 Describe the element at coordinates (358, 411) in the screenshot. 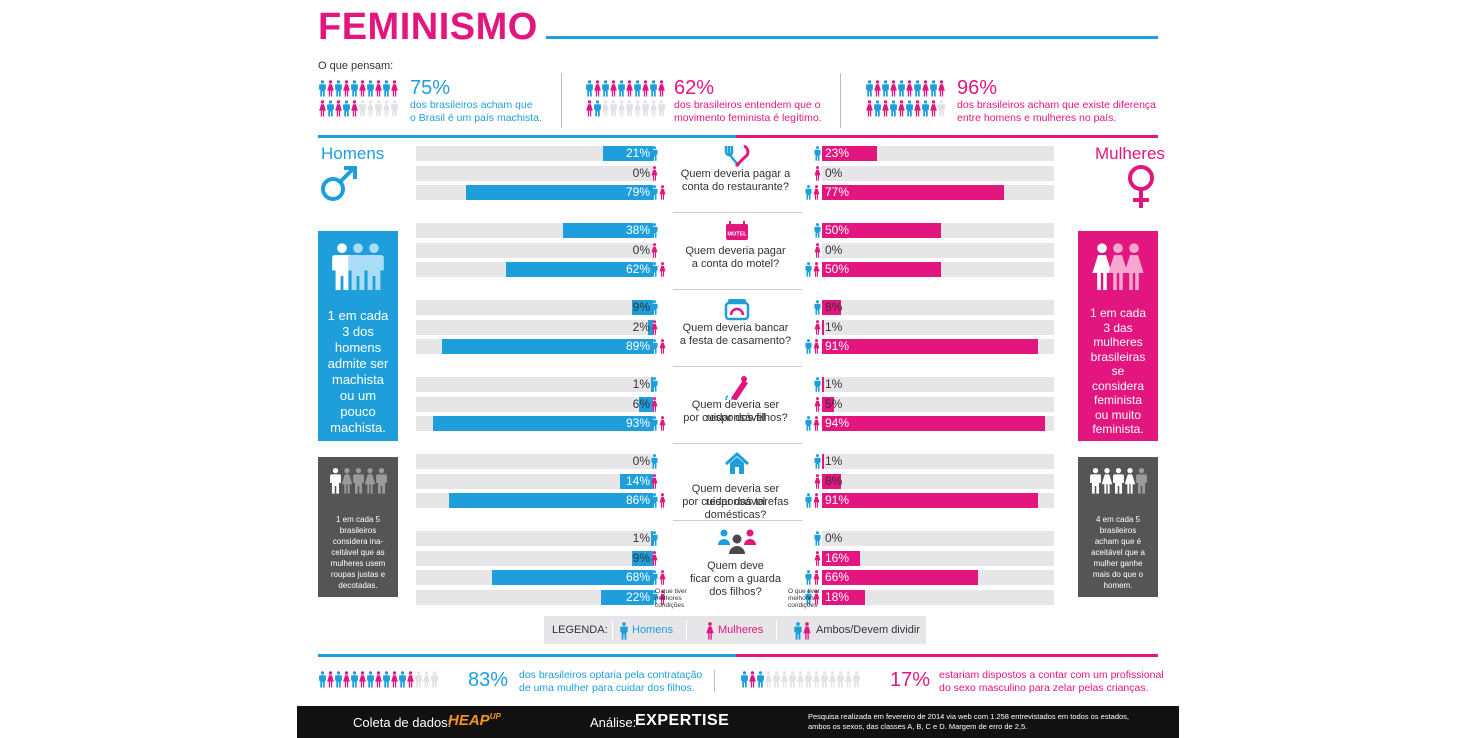

I see `panel-text-line: pouco` at that location.